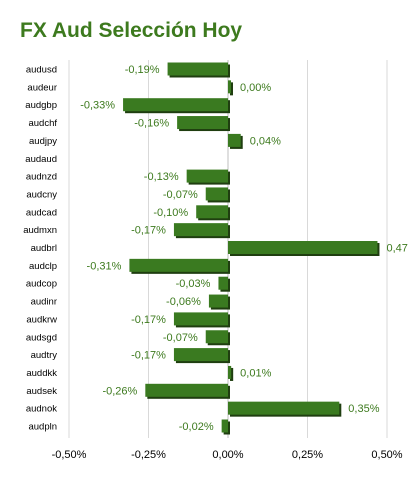 Image resolution: width=408 pixels, height=480 pixels. Describe the element at coordinates (41, 70) in the screenshot. I see `category-label: audusd` at that location.